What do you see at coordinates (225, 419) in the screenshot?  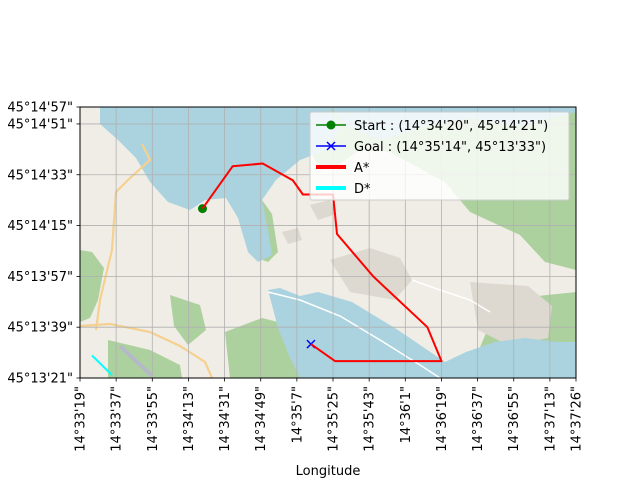 I see `x-tick-label: 14°34'31"` at bounding box center [225, 419].